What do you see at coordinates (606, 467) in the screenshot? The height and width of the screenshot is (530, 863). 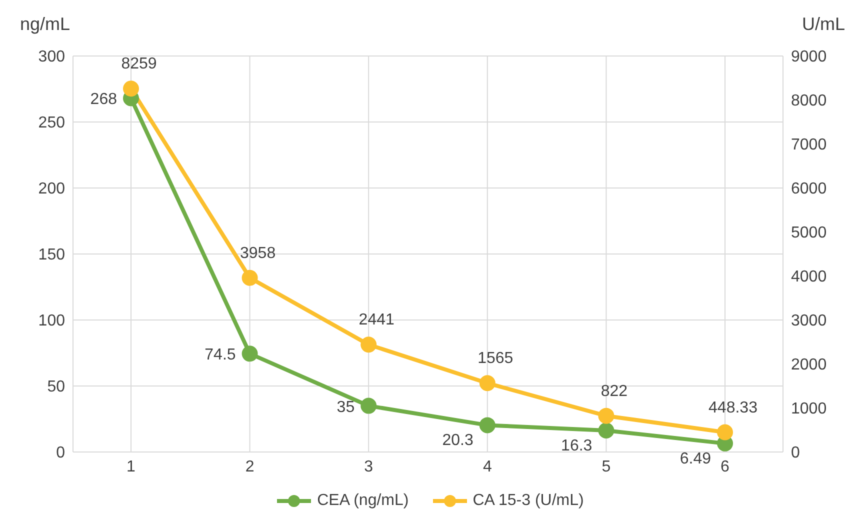 I see `x-tick-label: 5` at bounding box center [606, 467].